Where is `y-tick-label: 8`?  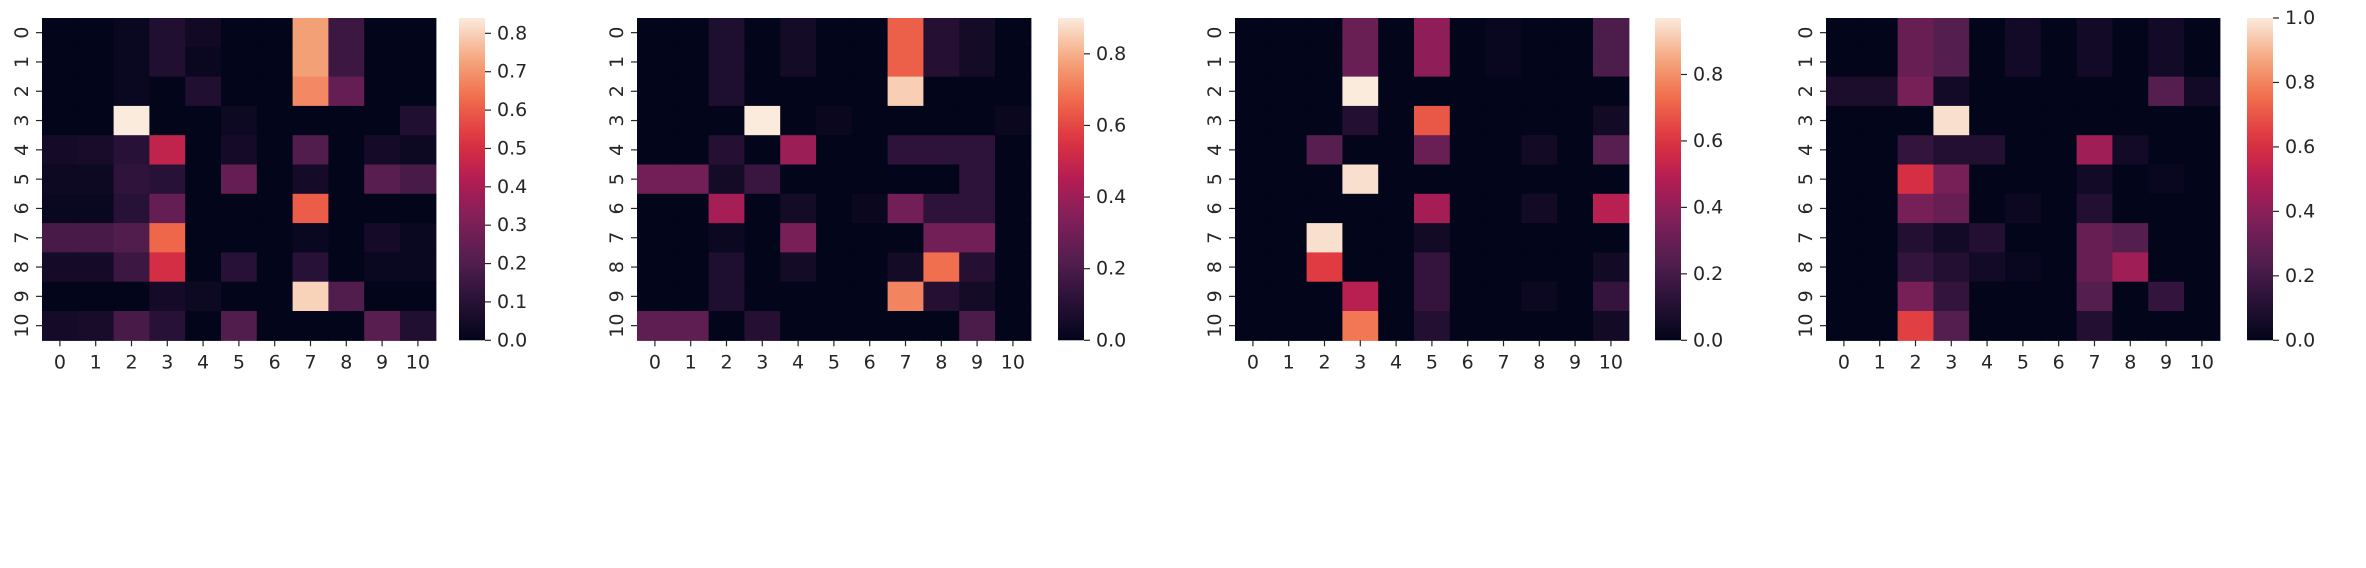
y-tick-label: 8 is located at coordinates (1806, 267).